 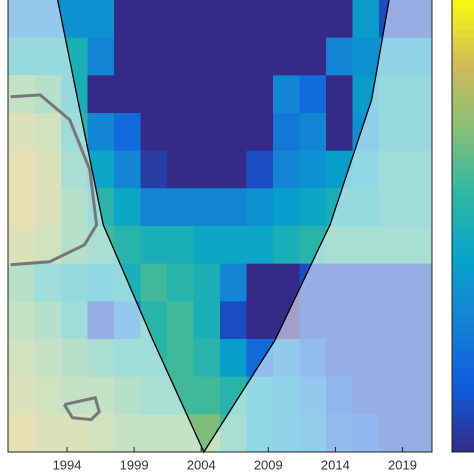 I want to click on x-tick-label: 2019, so click(x=402, y=464).